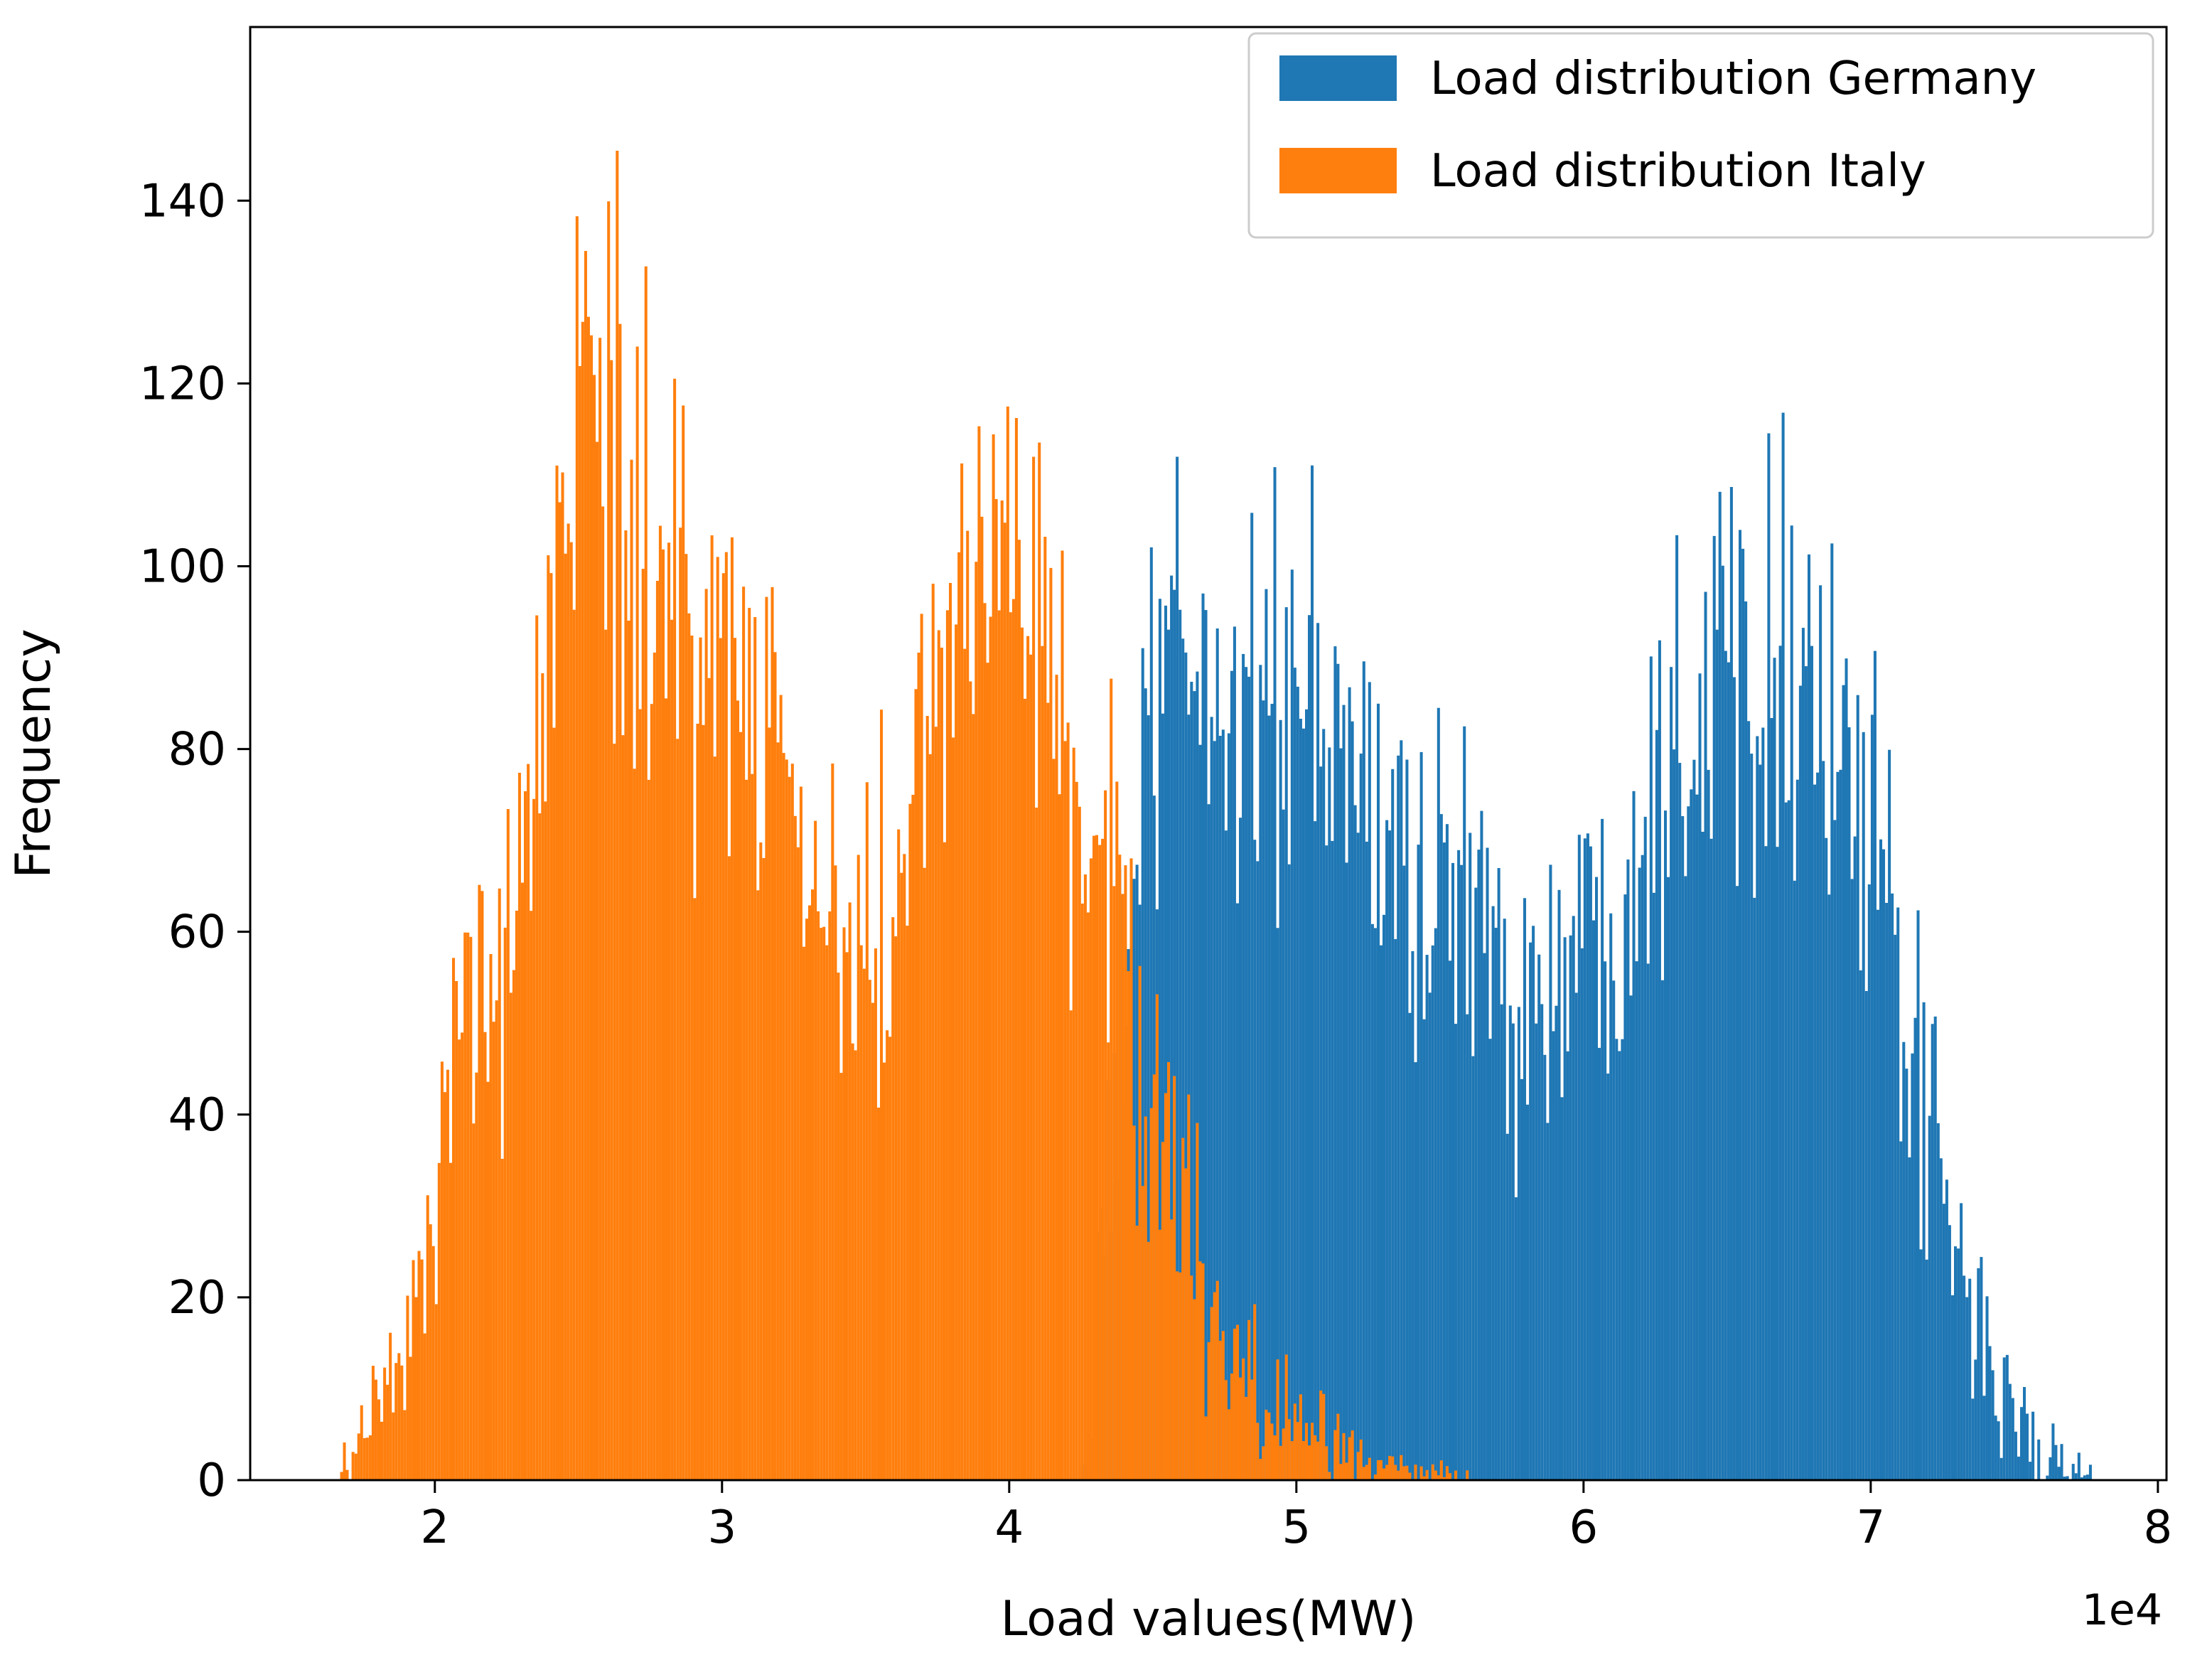 Image resolution: width=2212 pixels, height=1660 pixels. I want to click on y-tick-label: 60, so click(197, 933).